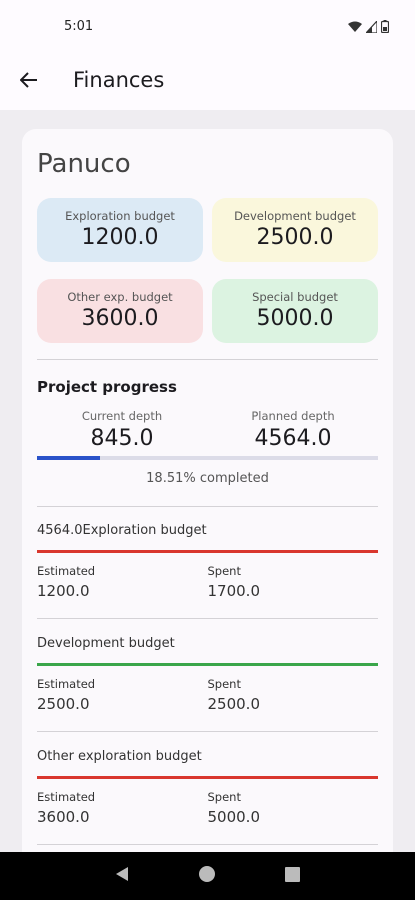 The height and width of the screenshot is (900, 415). I want to click on planned-depth-value: 4564.0, so click(293, 438).